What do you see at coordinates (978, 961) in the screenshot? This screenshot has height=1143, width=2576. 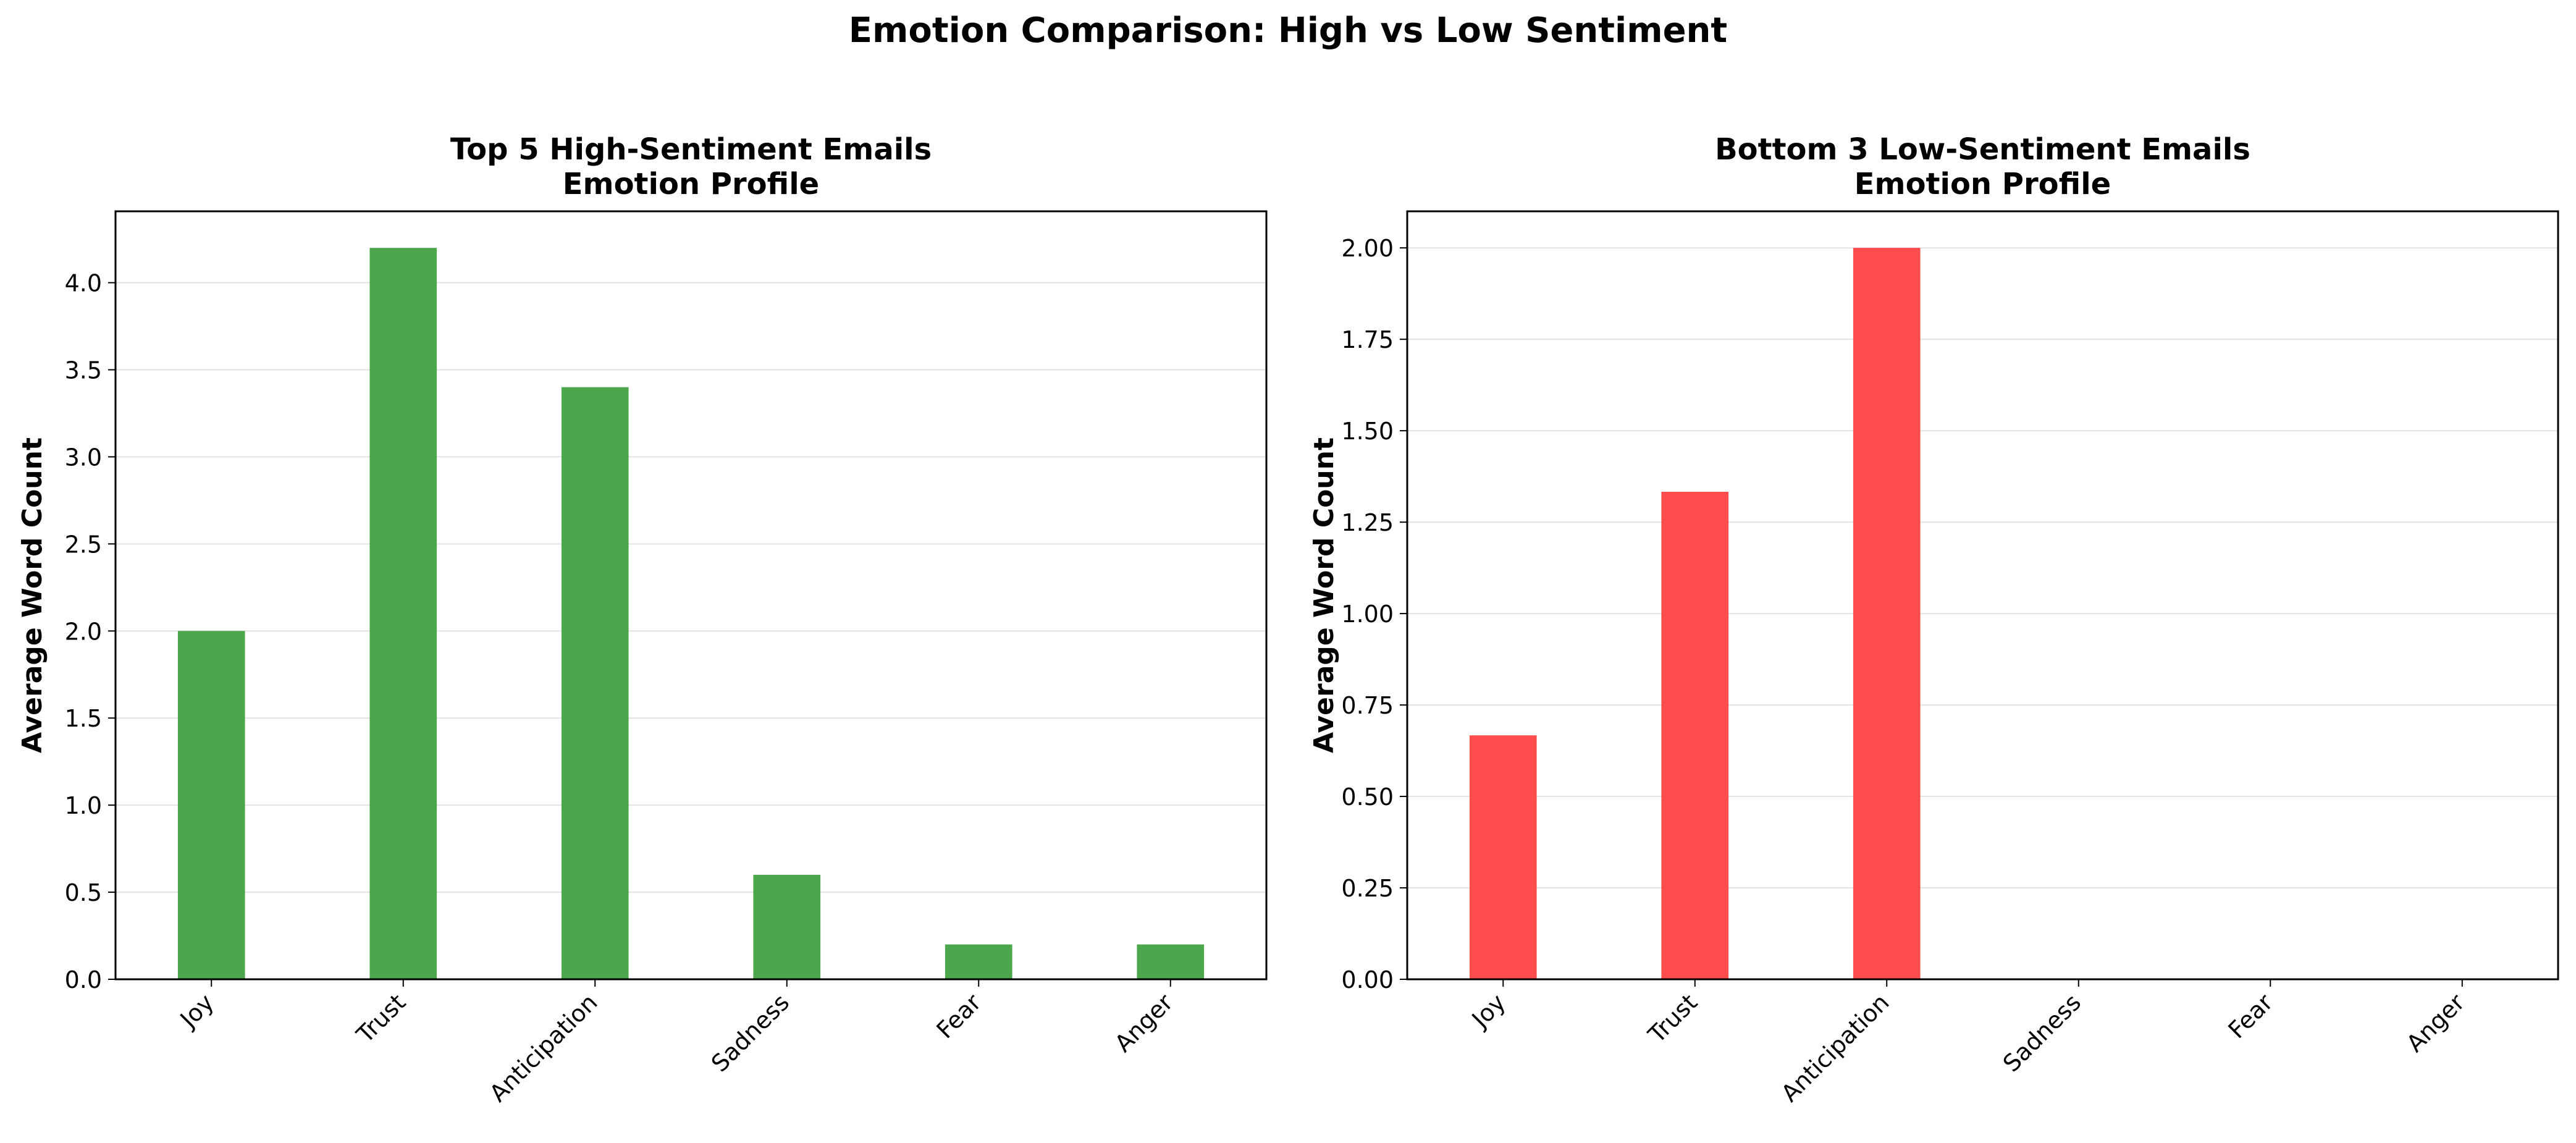 I see `bar-fear` at bounding box center [978, 961].